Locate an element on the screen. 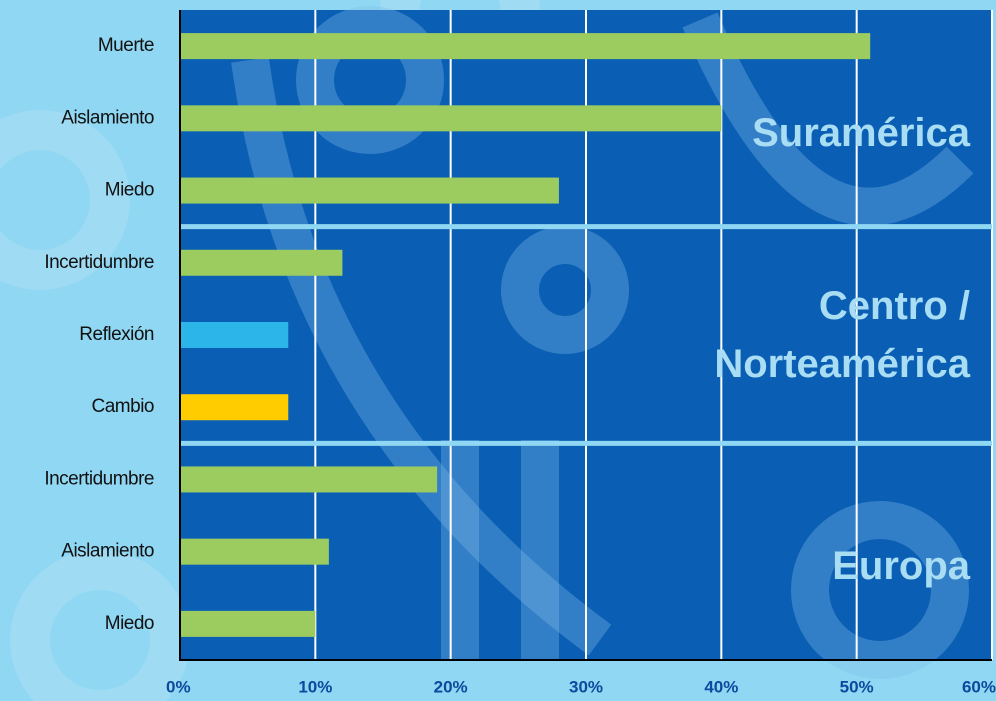  category-label: Reflexión is located at coordinates (116, 334).